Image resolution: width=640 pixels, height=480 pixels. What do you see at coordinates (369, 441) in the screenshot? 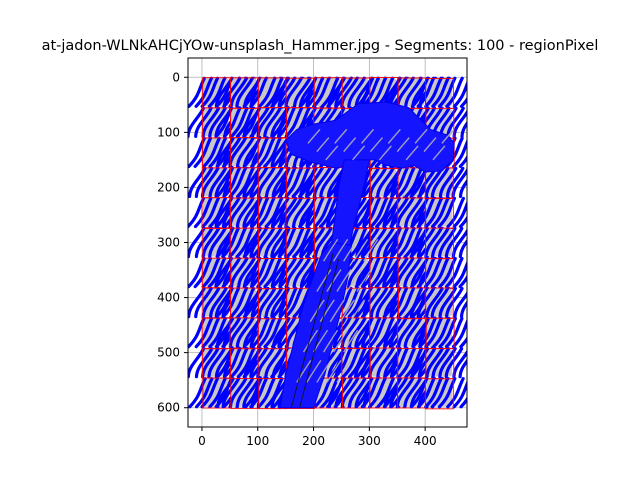
I see `x-tick-label: 300` at bounding box center [369, 441].